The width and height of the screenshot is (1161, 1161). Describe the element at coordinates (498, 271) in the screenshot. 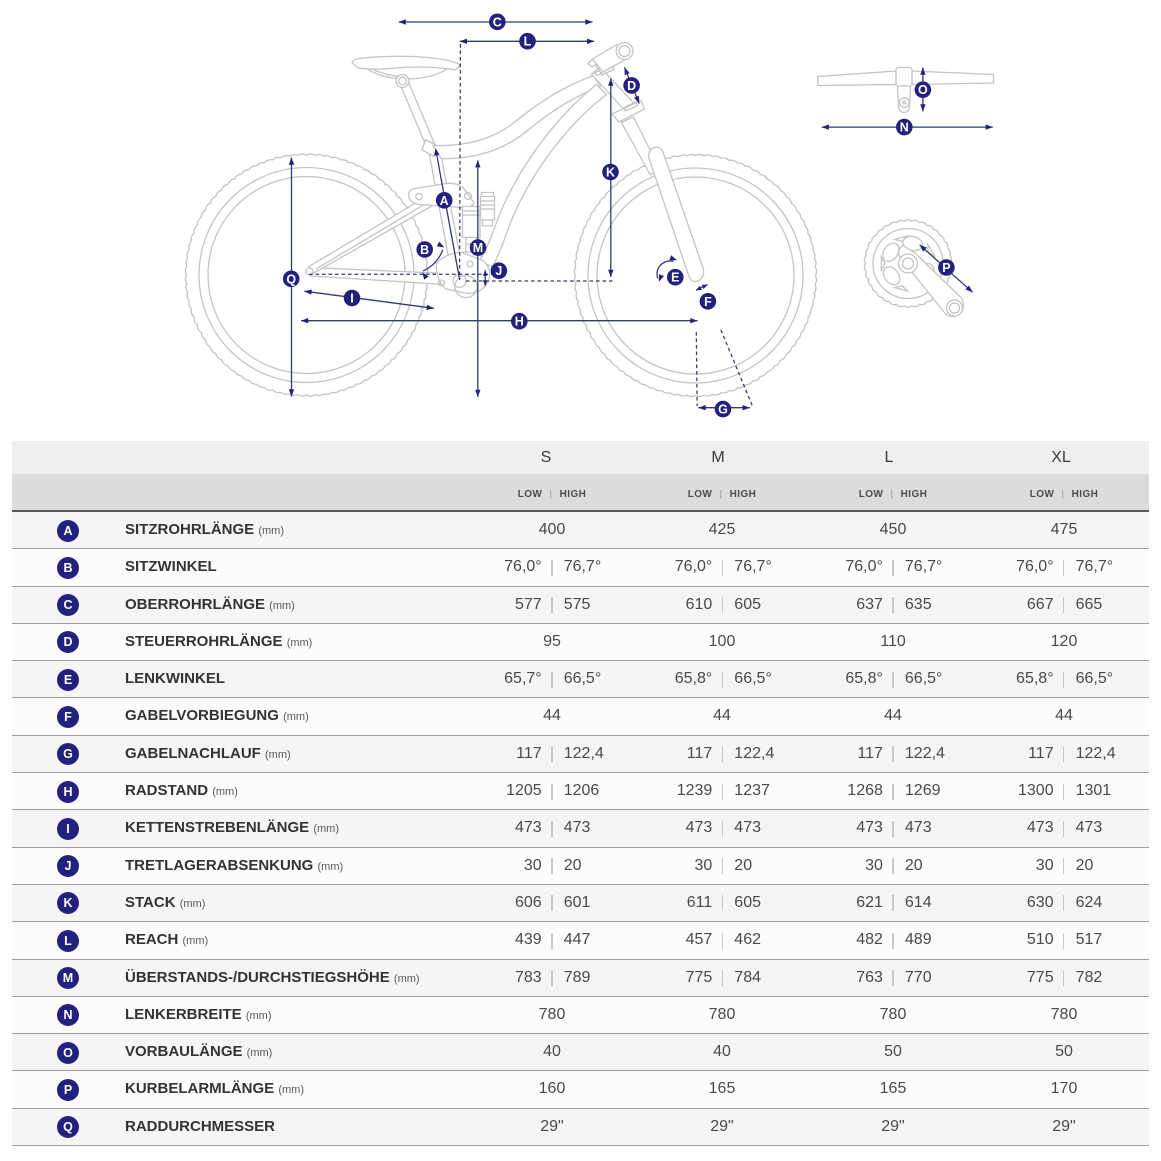

I see `svg-text: J` at that location.